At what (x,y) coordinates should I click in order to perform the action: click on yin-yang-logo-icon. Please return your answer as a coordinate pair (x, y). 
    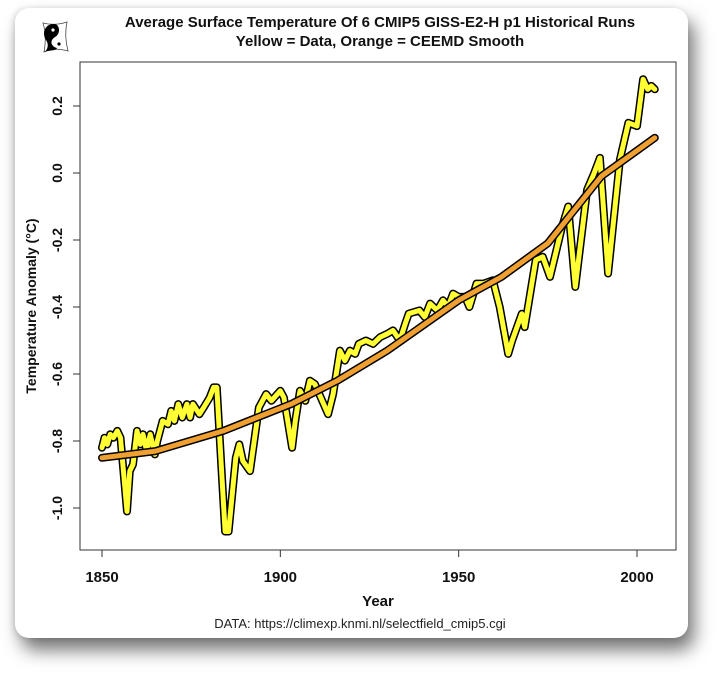
    Looking at the image, I should click on (55, 37).